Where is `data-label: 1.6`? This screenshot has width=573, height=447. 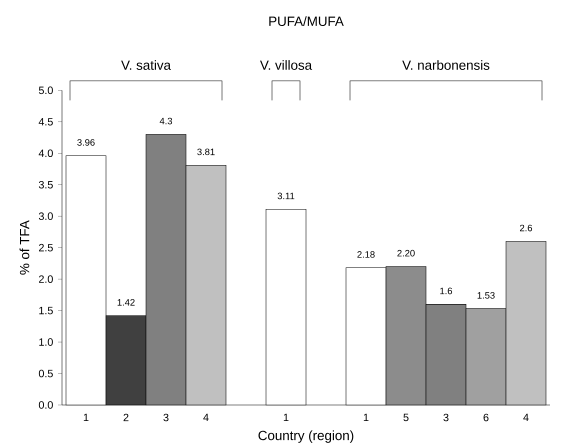 data-label: 1.6 is located at coordinates (446, 291).